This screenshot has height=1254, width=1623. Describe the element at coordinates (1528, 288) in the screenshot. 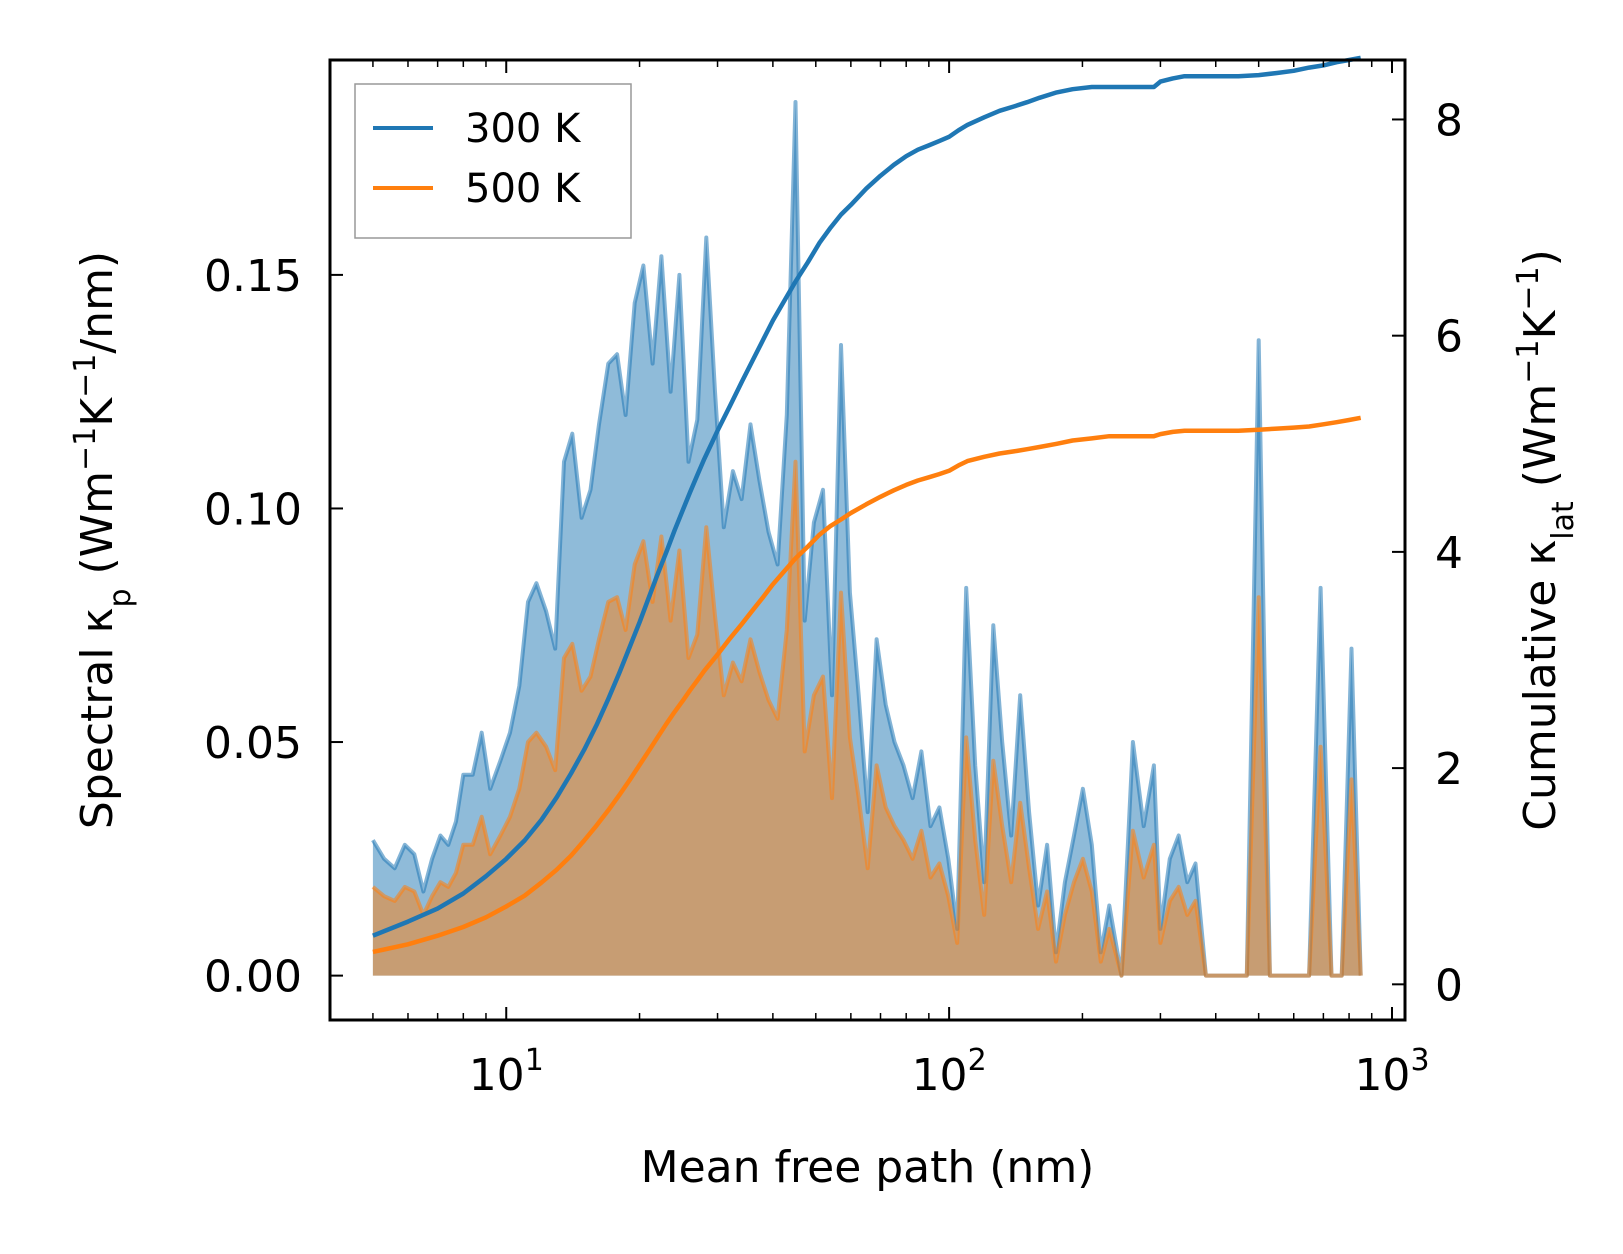

I see `y-right-label-sup2: −1` at that location.